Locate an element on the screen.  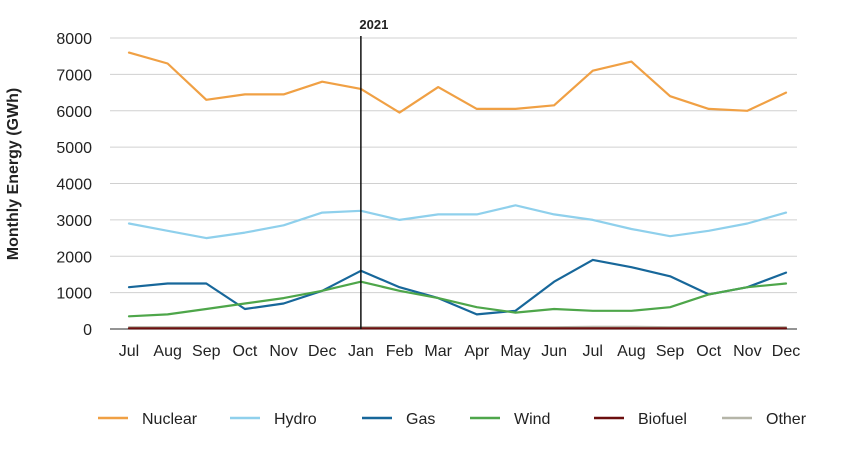
legend-label-nuclear: Nuclear is located at coordinates (170, 419).